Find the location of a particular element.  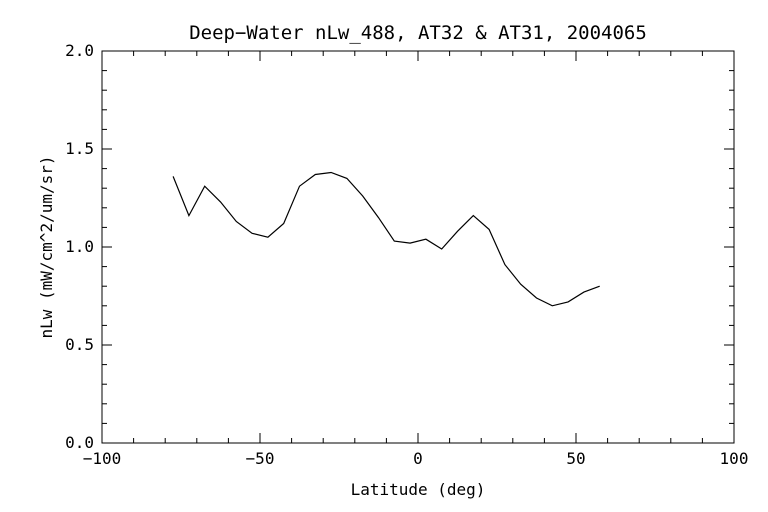

x-tick-label: −100 is located at coordinates (102, 458).